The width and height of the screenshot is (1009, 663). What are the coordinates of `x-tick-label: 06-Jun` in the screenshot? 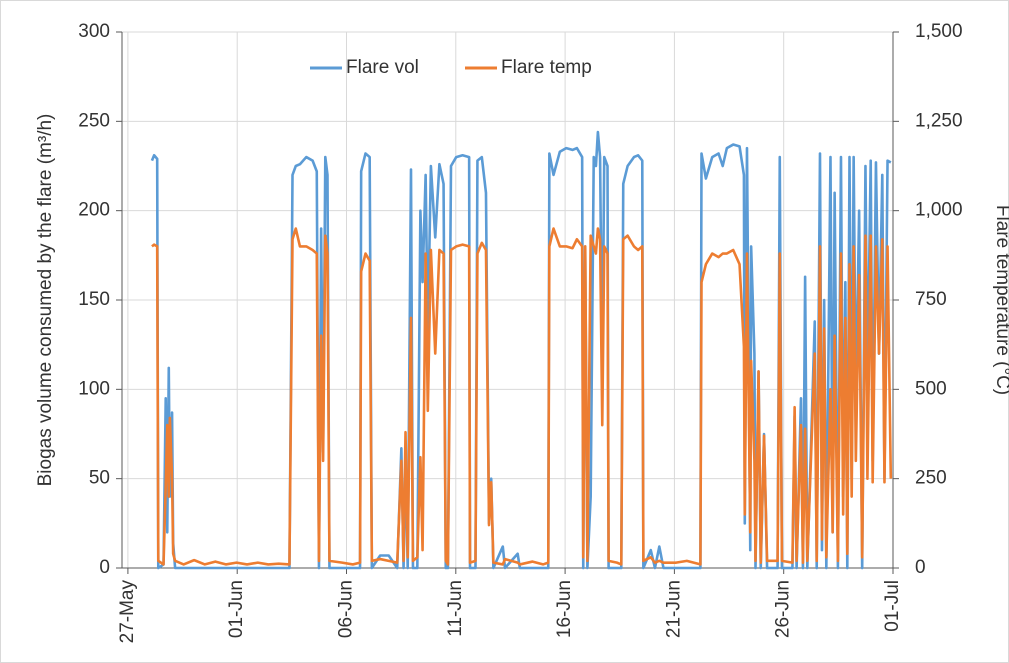 It's located at (346, 609).